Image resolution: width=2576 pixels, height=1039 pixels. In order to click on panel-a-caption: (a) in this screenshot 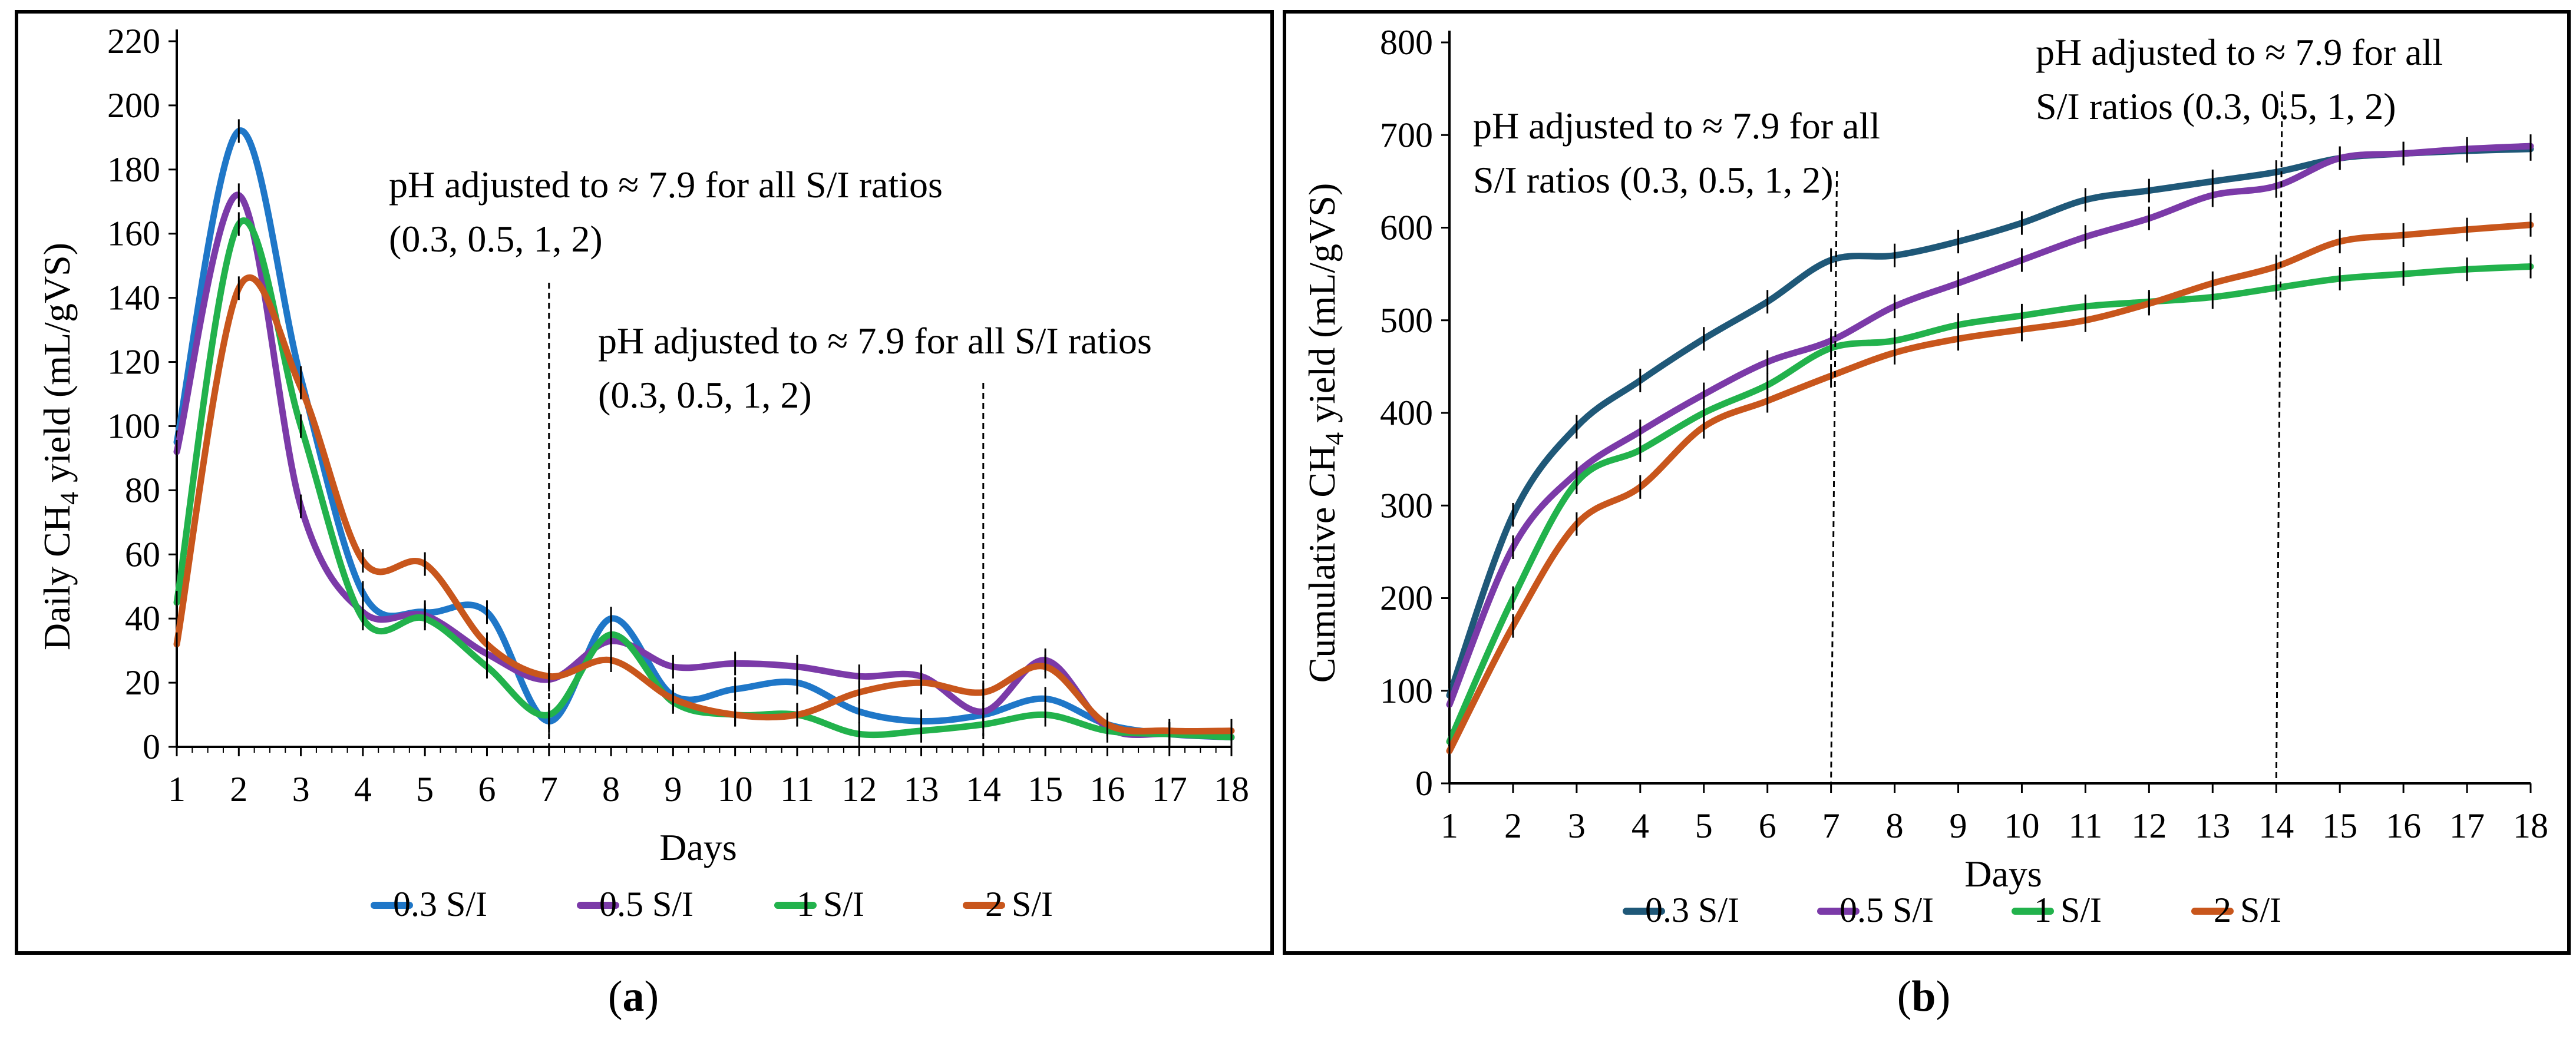, I will do `click(633, 996)`.